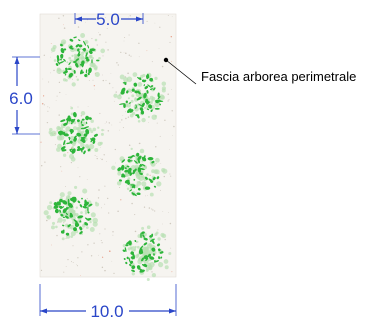  Describe the element at coordinates (180, 71) in the screenshot. I see `callout-leader` at that location.